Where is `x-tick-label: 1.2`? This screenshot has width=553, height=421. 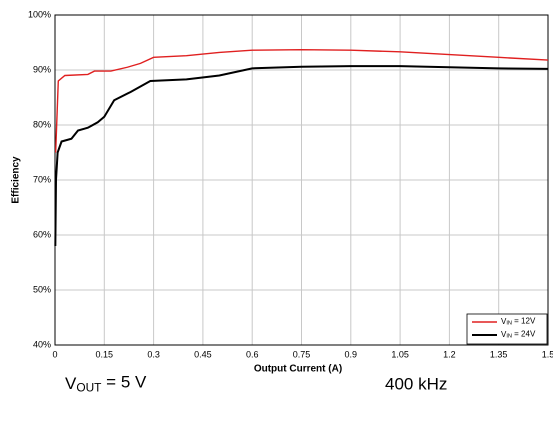 x-tick-label: 1.2 is located at coordinates (449, 354).